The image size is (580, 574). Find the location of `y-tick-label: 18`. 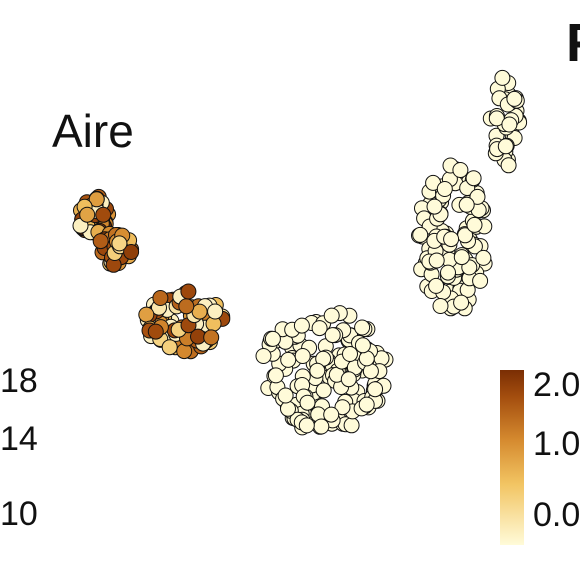

y-tick-label: 18 is located at coordinates (19, 381).